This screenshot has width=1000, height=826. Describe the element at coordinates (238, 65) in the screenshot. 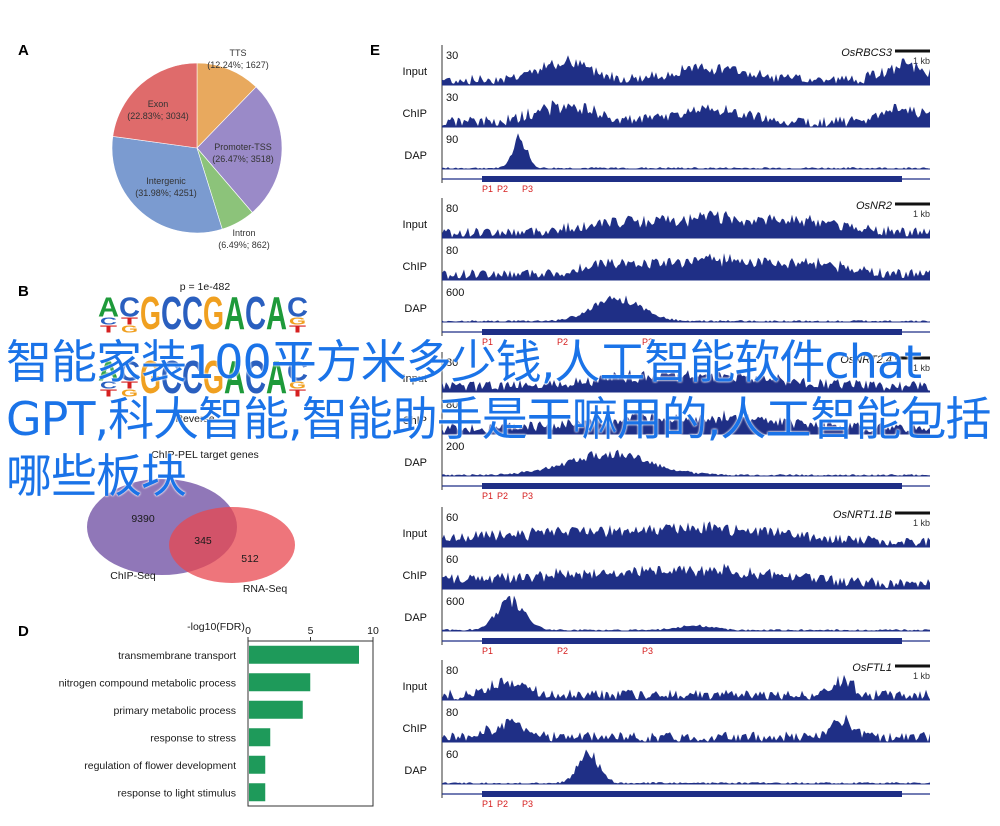

I see `pie-label-value: (12.24%; 1627)` at that location.